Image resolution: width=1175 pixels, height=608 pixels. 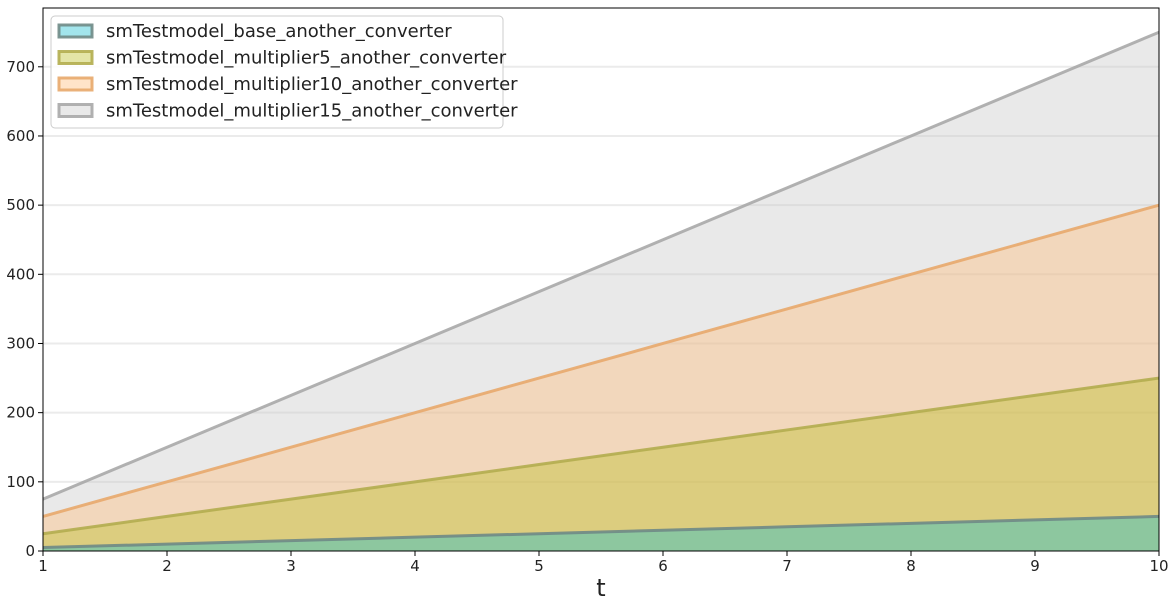 I want to click on y-tick-label: 300, so click(x=20, y=343).